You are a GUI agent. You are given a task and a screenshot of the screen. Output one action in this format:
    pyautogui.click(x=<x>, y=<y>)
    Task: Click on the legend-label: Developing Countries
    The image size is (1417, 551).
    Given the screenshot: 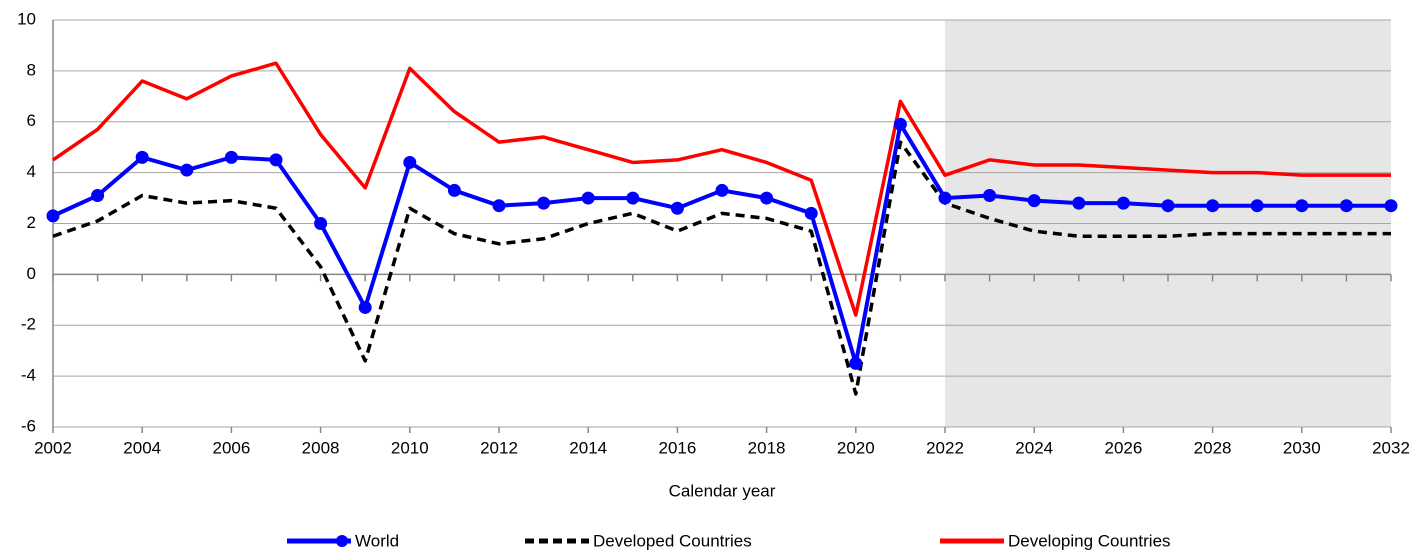 What is the action you would take?
    pyautogui.click(x=1089, y=540)
    